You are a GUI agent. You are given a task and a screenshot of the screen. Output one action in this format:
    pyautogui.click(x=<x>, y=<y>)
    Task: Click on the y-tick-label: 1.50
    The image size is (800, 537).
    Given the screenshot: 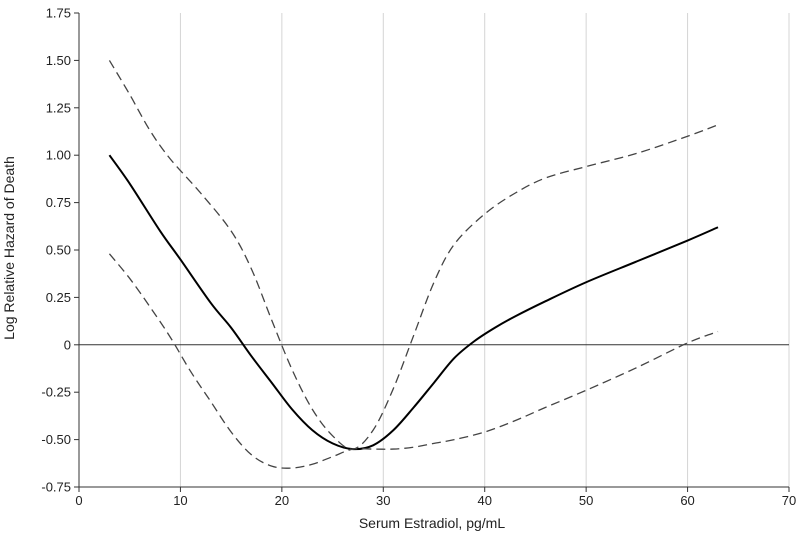 What is the action you would take?
    pyautogui.click(x=58, y=60)
    